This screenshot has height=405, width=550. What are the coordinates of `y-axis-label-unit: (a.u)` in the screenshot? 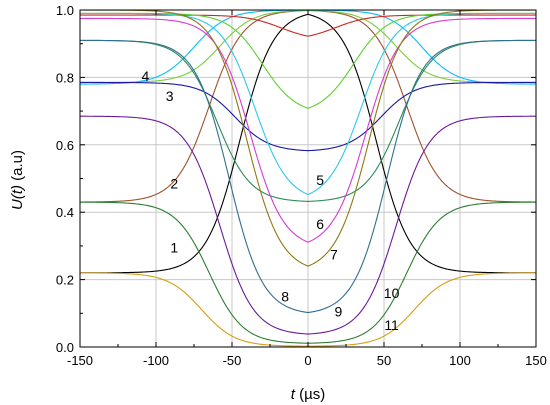 It's located at (17, 167).